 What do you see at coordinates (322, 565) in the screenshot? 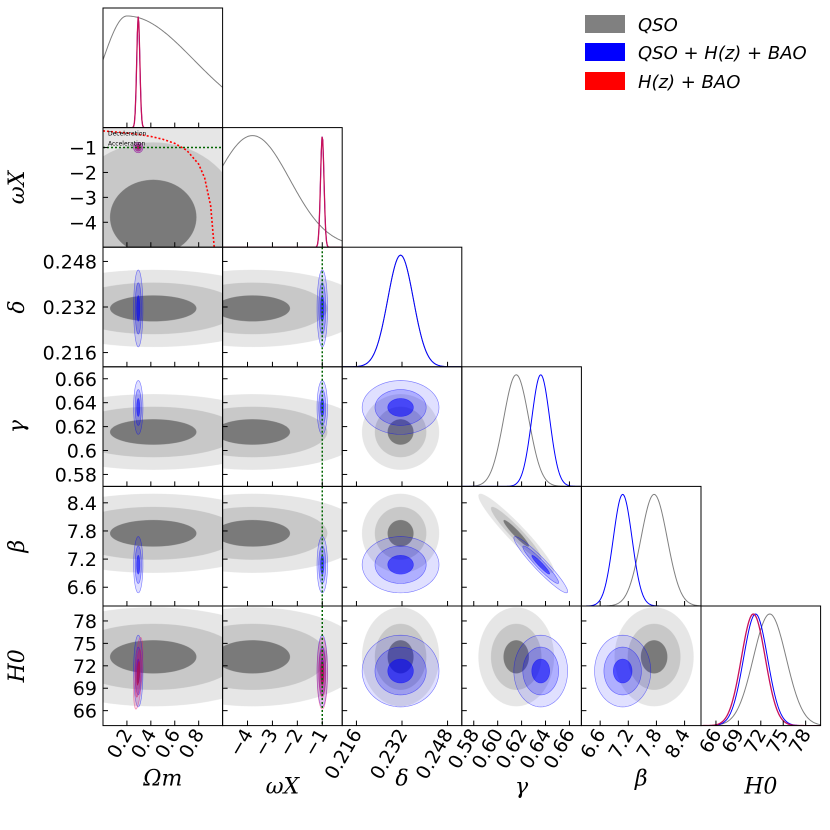
I see `contour1-qso-h-z-bao-w-b` at bounding box center [322, 565].